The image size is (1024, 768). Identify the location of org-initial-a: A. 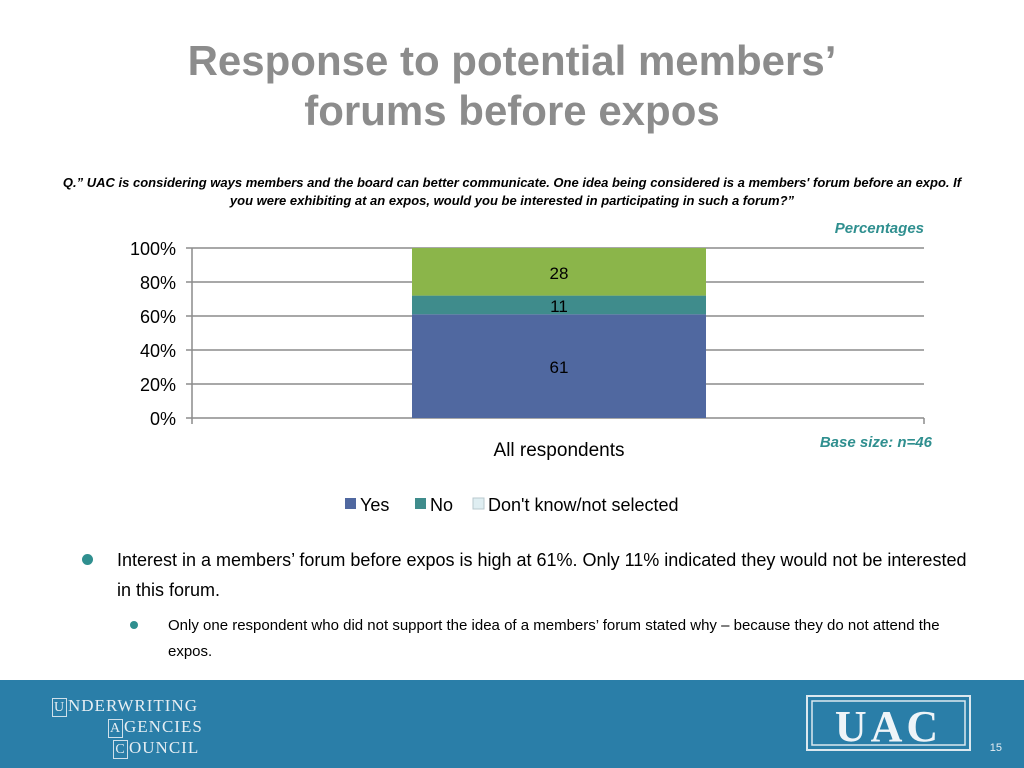
(115, 728).